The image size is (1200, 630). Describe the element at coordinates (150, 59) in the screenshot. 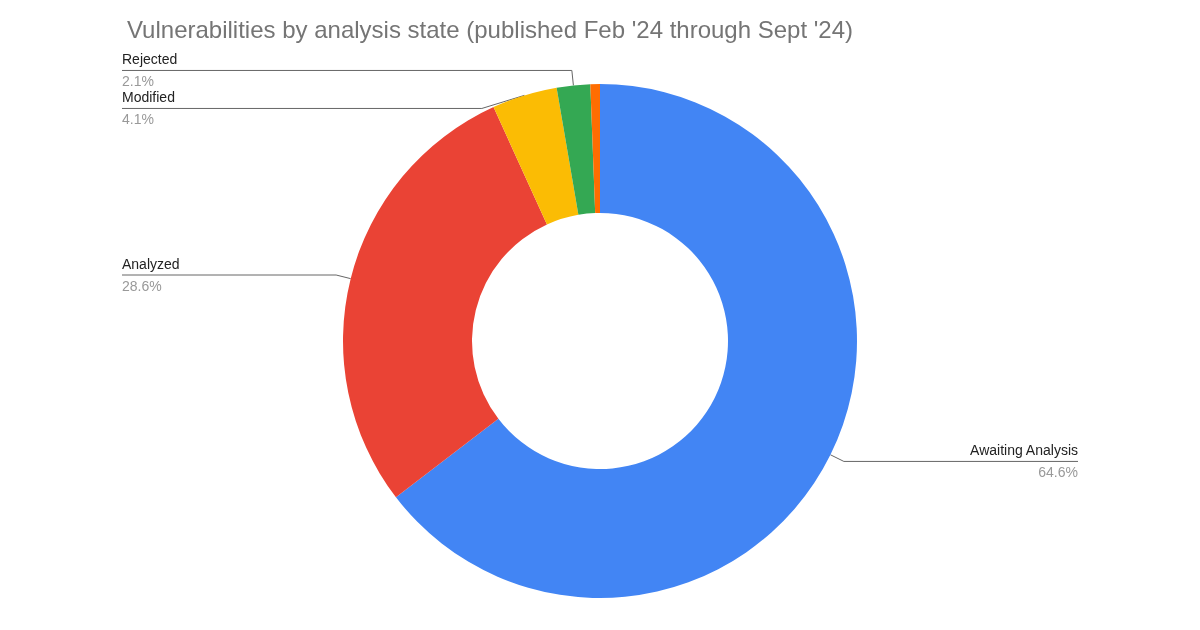

I see `slice-label: Rejected` at that location.